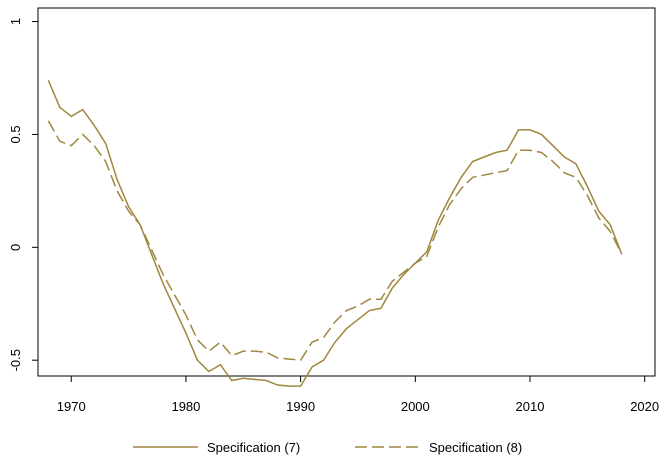 This screenshot has width=663, height=461. I want to click on x-tick-label: 2020, so click(644, 406).